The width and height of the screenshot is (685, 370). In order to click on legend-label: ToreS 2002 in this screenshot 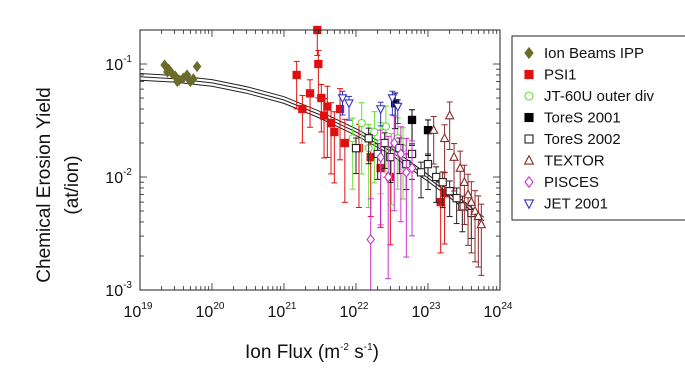, I will do `click(582, 139)`.